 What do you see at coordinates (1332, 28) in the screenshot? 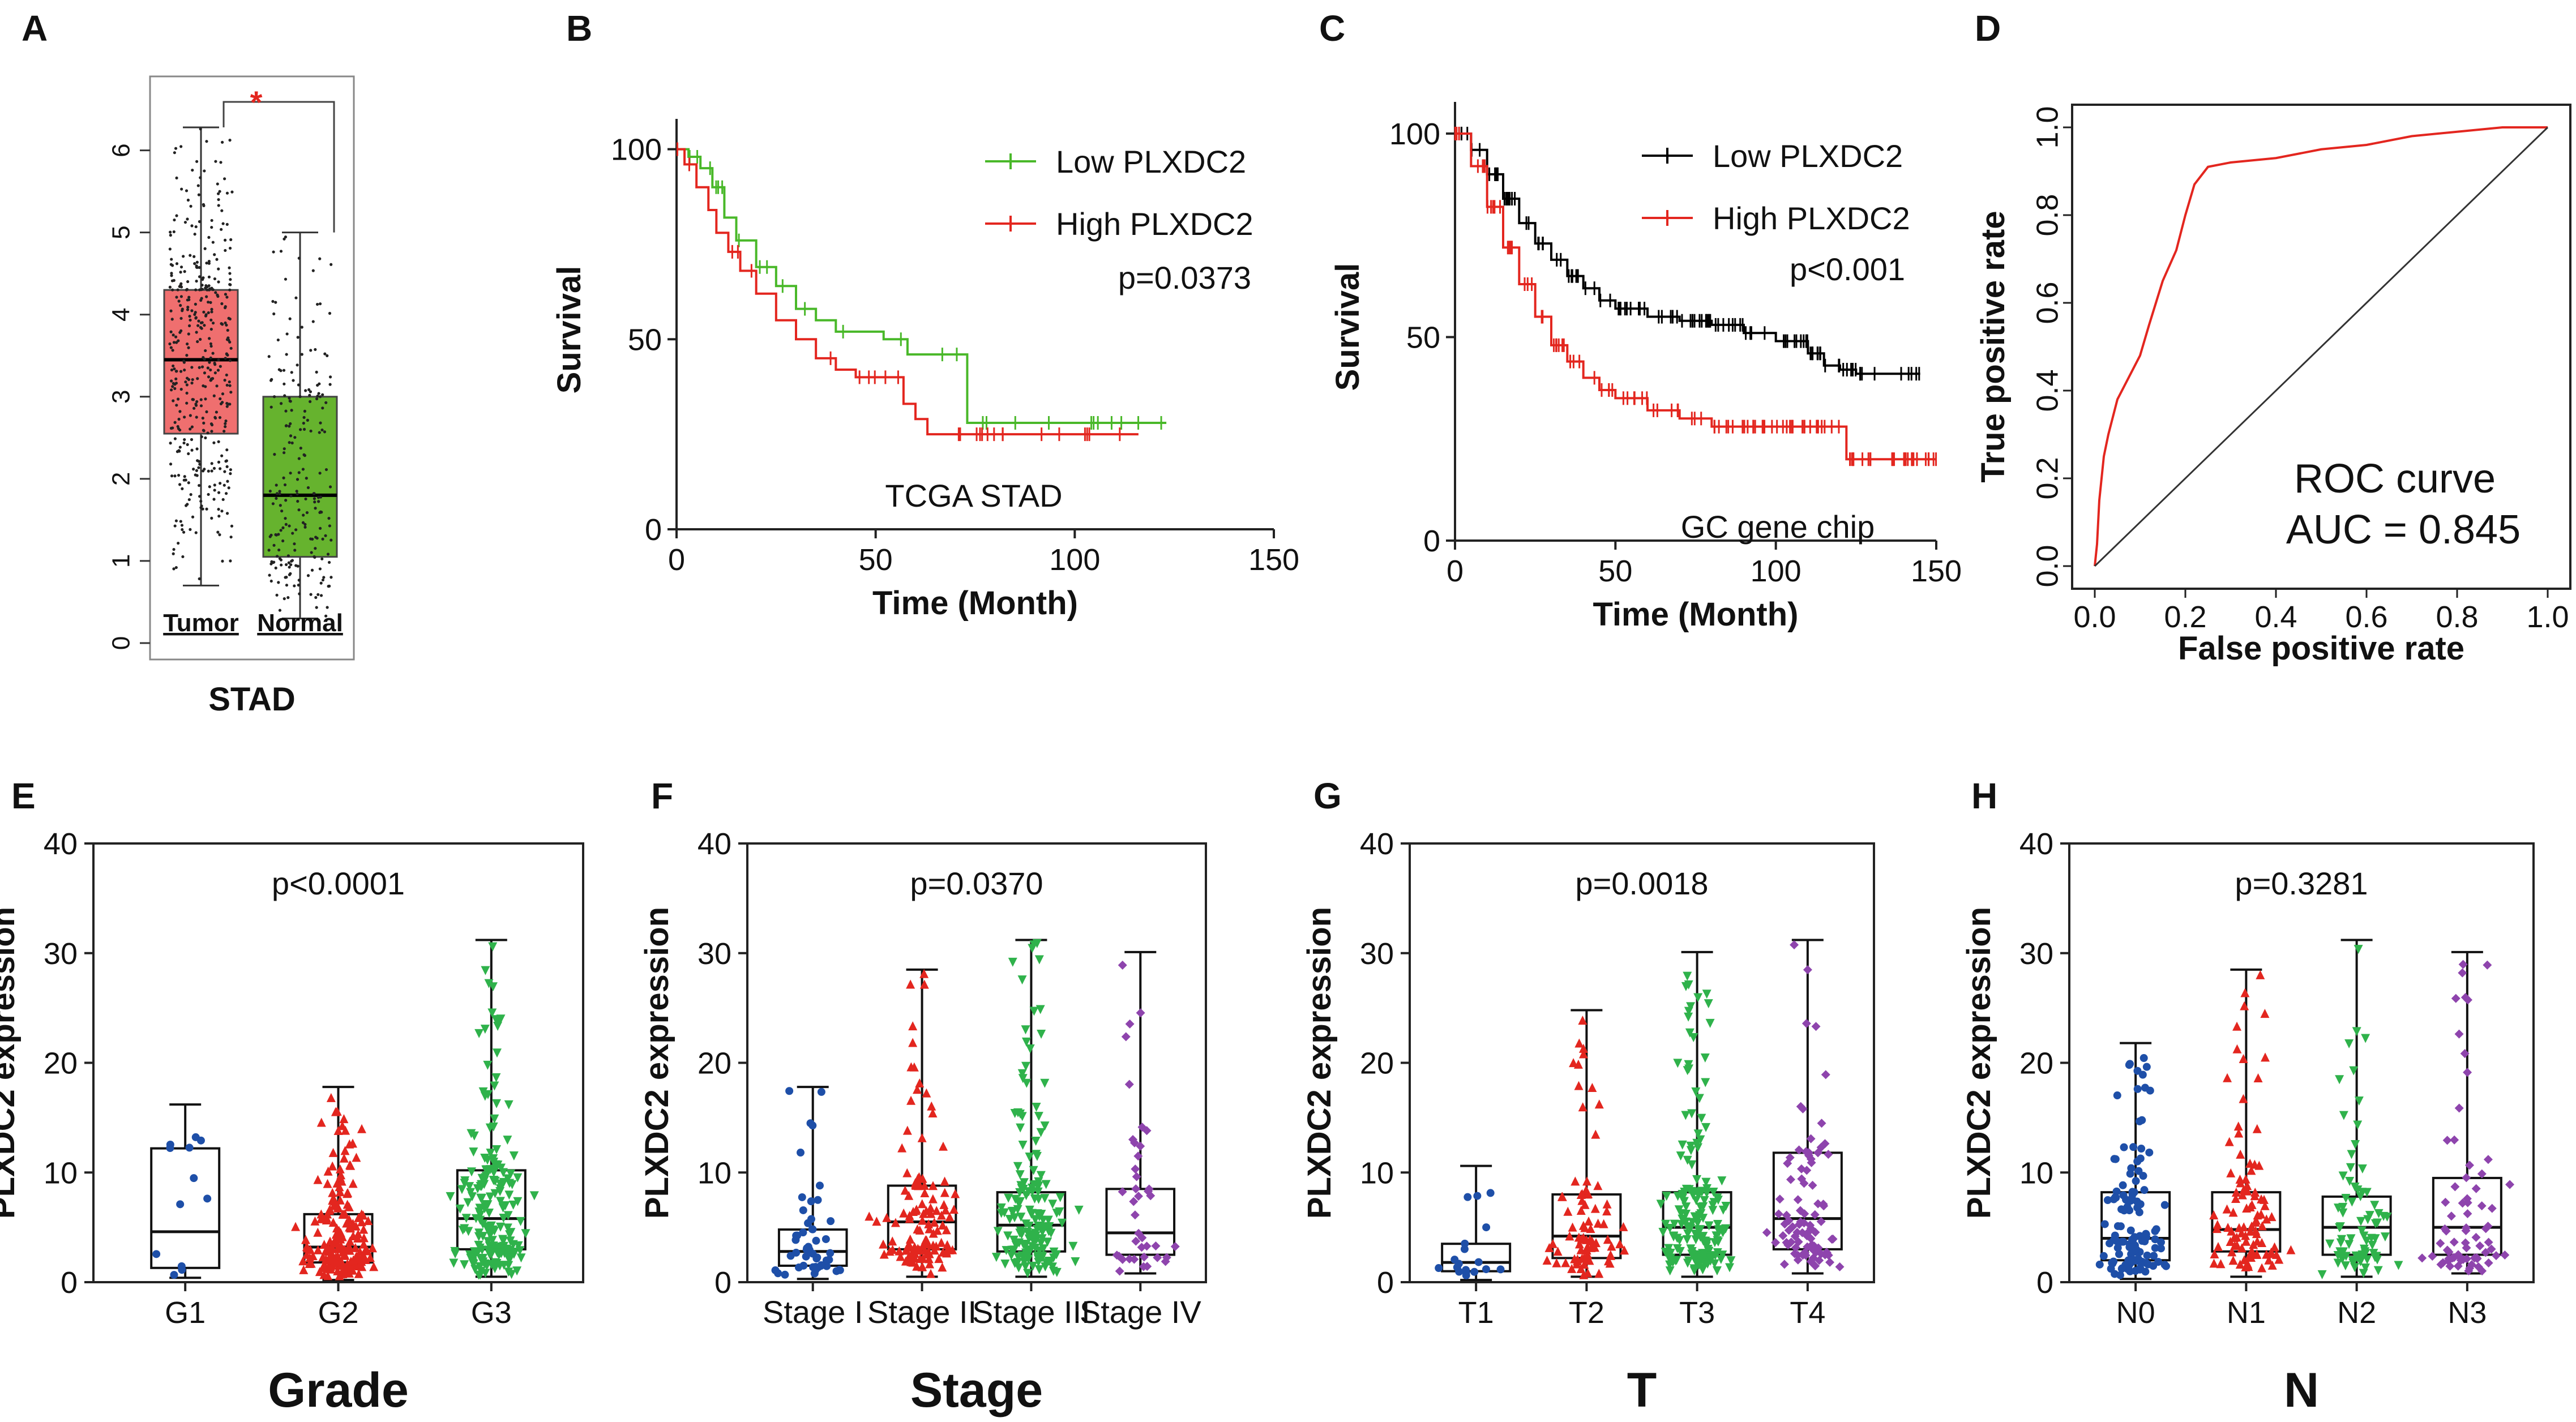
I see `panel-letter-c: C` at bounding box center [1332, 28].